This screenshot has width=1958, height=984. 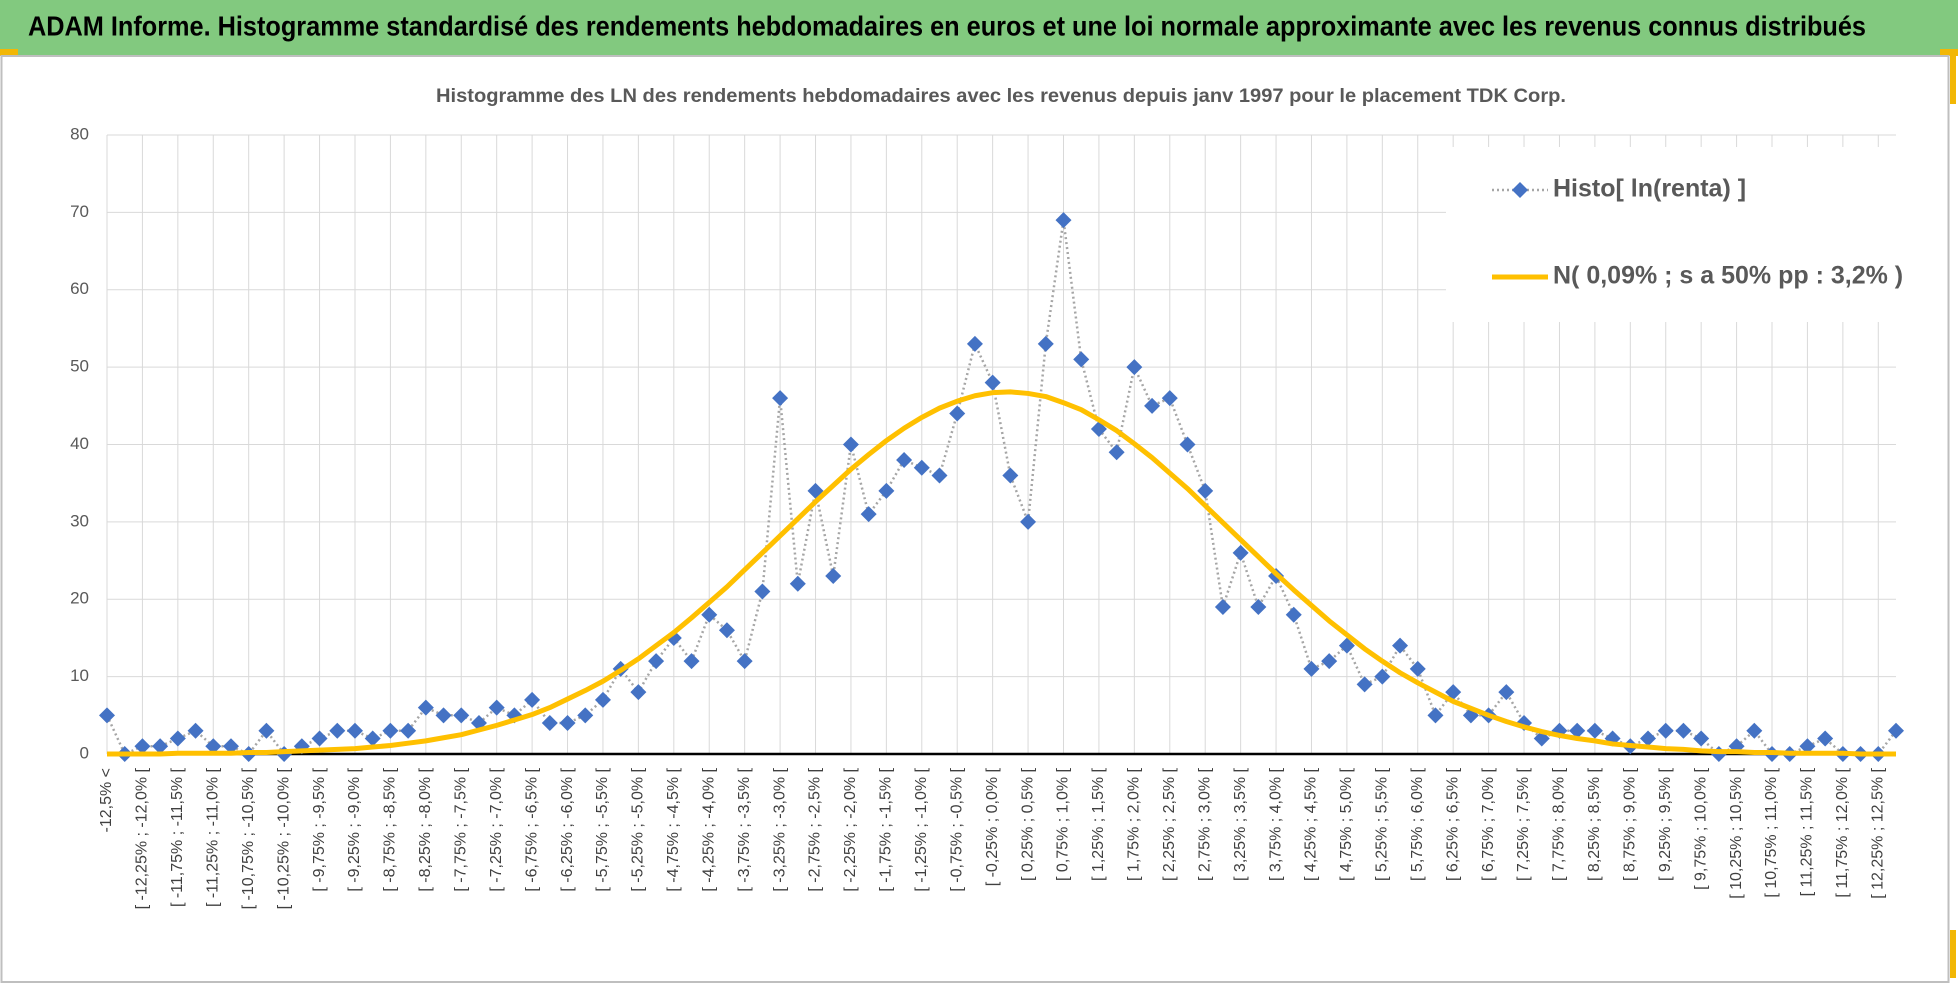 What do you see at coordinates (1736, 832) in the screenshot?
I see `x-tick-label: [ 10,25% ; 10,5% [` at bounding box center [1736, 832].